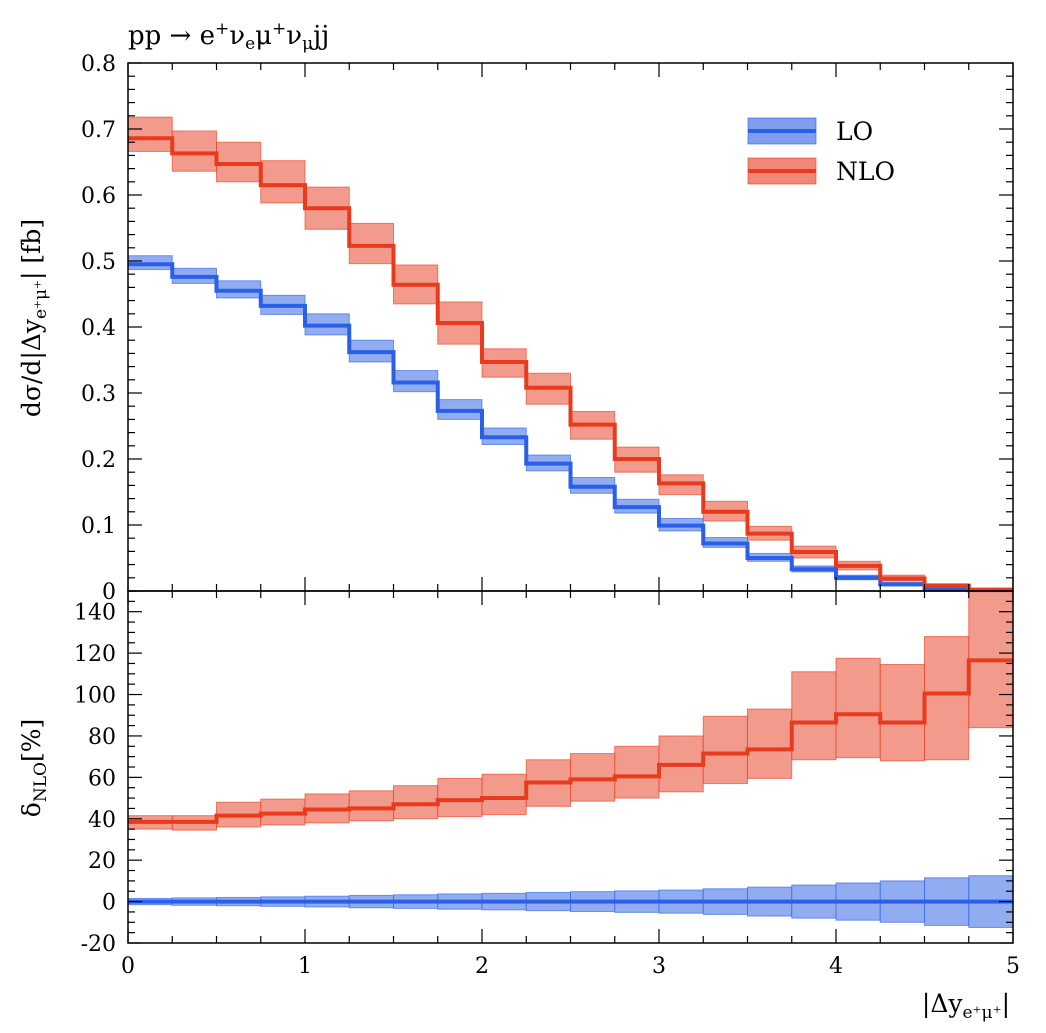  I want to click on main-ytick-label: 0.6, so click(98, 196).